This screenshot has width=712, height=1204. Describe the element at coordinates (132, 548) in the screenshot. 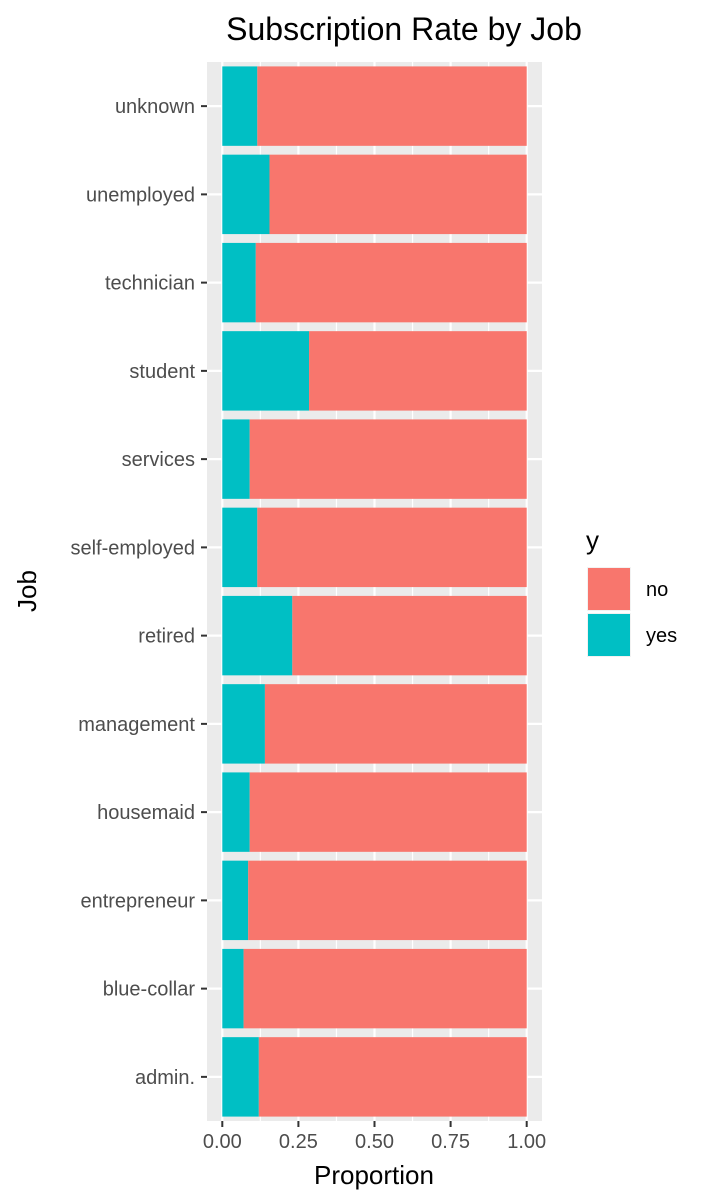

I see `y-tick-label: self-employed` at that location.